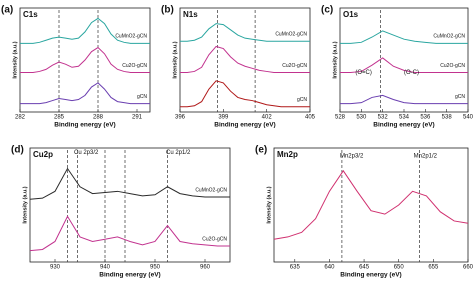 The width and height of the screenshot is (474, 286). What do you see at coordinates (223, 118) in the screenshot?
I see `x-tick-label: 399` at bounding box center [223, 118].